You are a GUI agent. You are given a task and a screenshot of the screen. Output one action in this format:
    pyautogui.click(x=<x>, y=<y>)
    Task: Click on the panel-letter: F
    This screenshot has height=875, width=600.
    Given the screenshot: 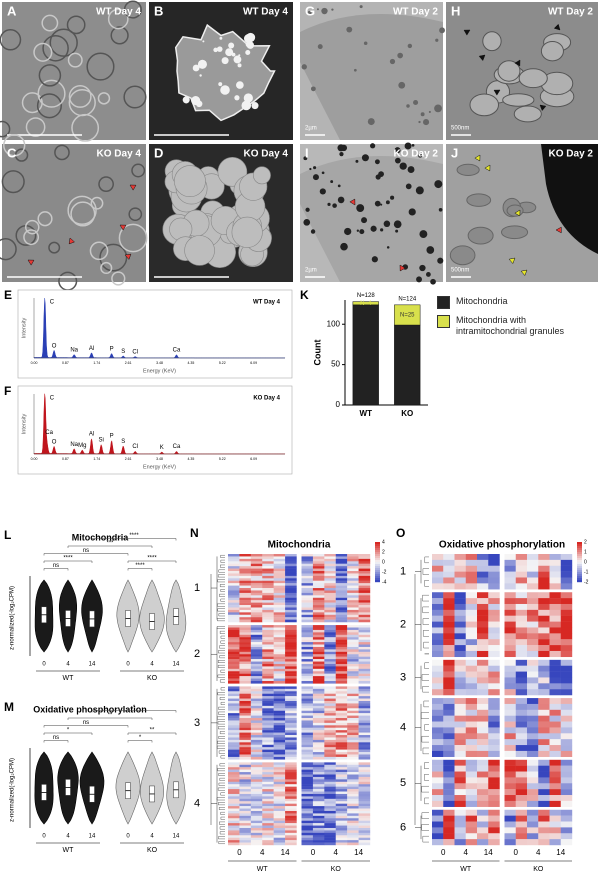 What is the action you would take?
    pyautogui.click(x=7, y=391)
    